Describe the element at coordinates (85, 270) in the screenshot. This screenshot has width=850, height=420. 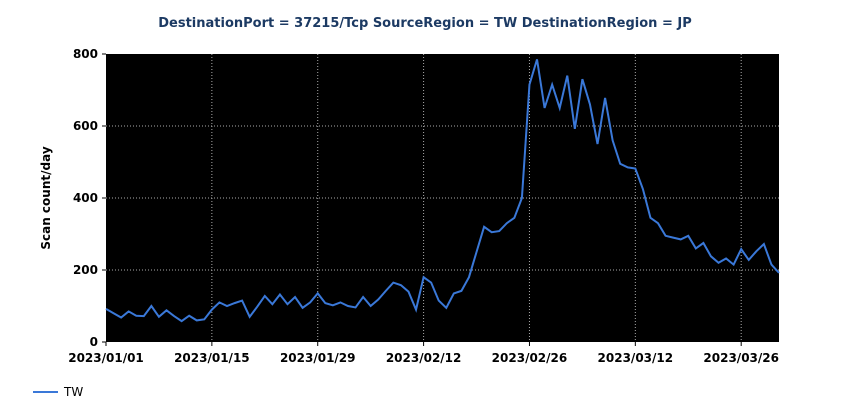
I see `y-tick-label: 200` at that location.